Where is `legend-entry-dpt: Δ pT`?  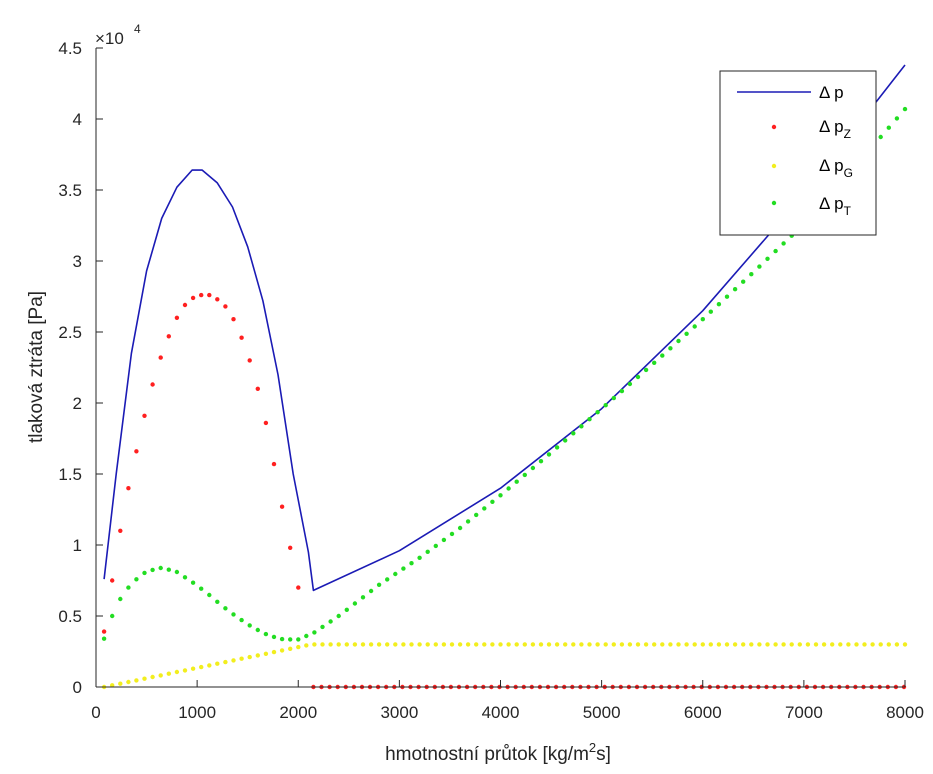
legend-entry-dpt: Δ pT is located at coordinates (811, 206).